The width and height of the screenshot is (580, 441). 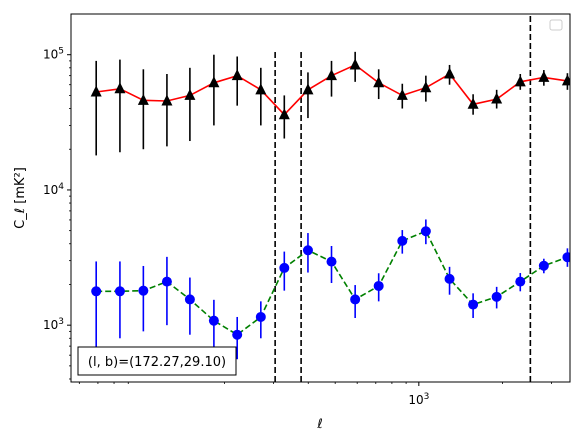 What do you see at coordinates (319, 424) in the screenshot?
I see `x-axis-label: ℓ` at bounding box center [319, 424].